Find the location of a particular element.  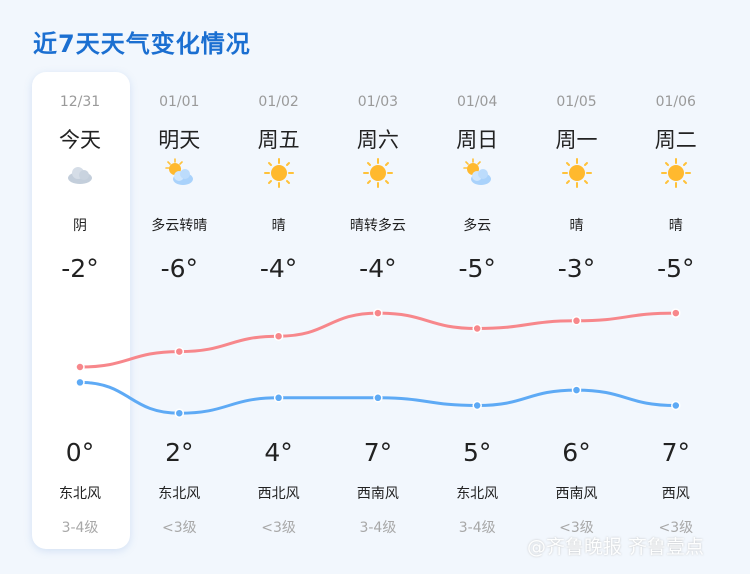

high-temp: 2° is located at coordinates (179, 452).